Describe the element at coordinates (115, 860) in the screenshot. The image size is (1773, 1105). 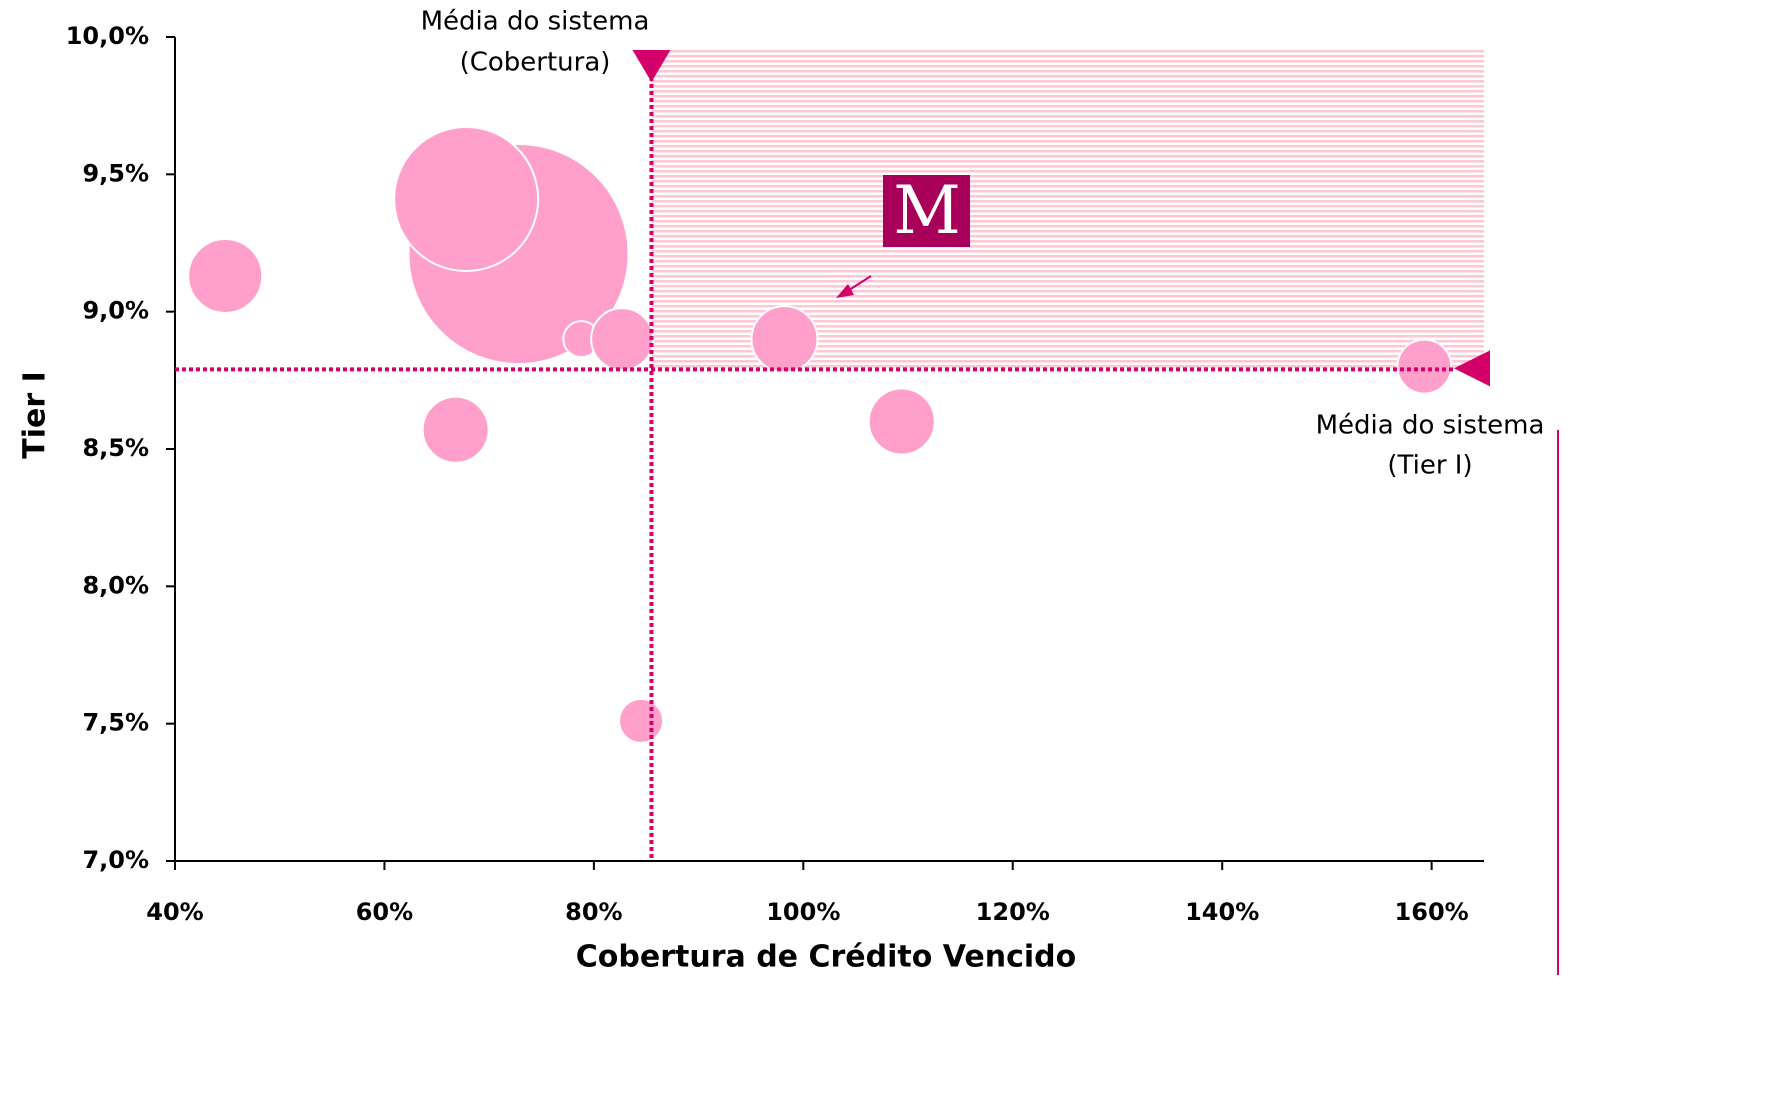
I see `y-tick-label: 7,0%` at that location.